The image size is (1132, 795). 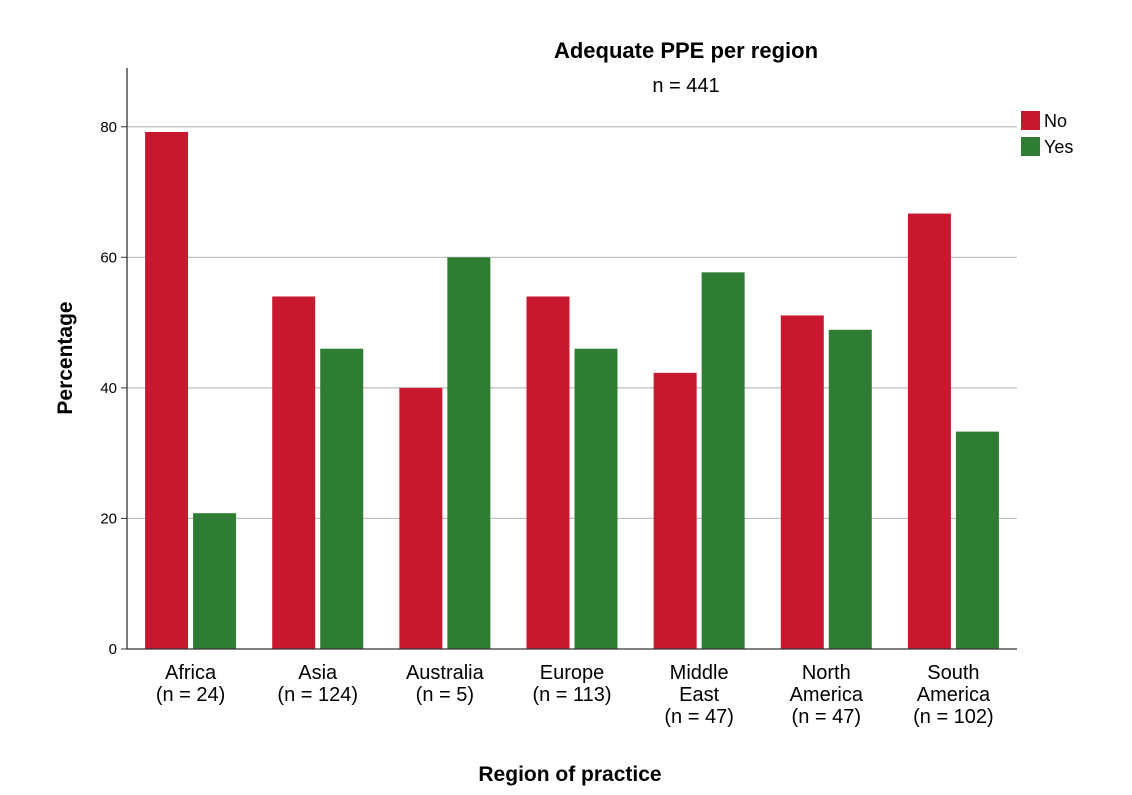 What do you see at coordinates (108, 127) in the screenshot?
I see `y-tick-label: 80` at bounding box center [108, 127].